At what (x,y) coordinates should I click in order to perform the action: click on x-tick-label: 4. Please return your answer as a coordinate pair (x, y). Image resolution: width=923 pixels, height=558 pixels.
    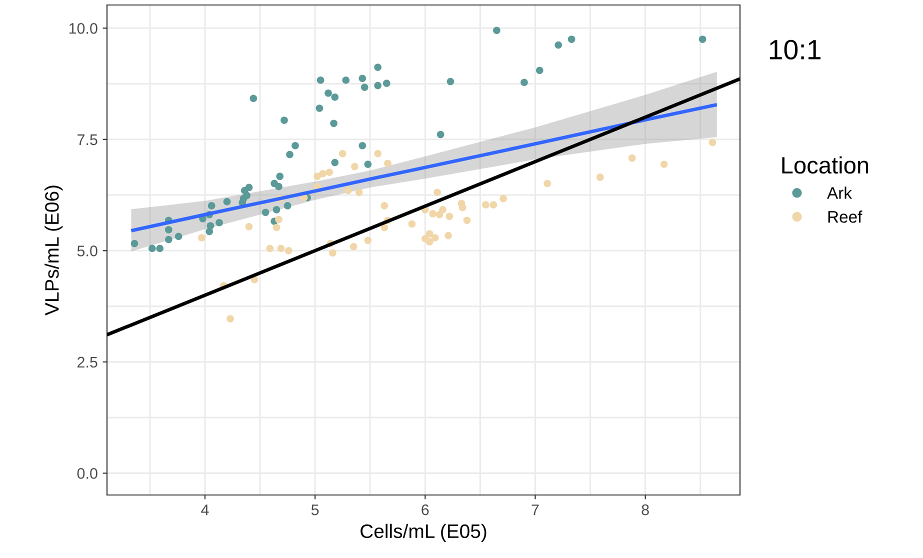
    Looking at the image, I should click on (205, 510).